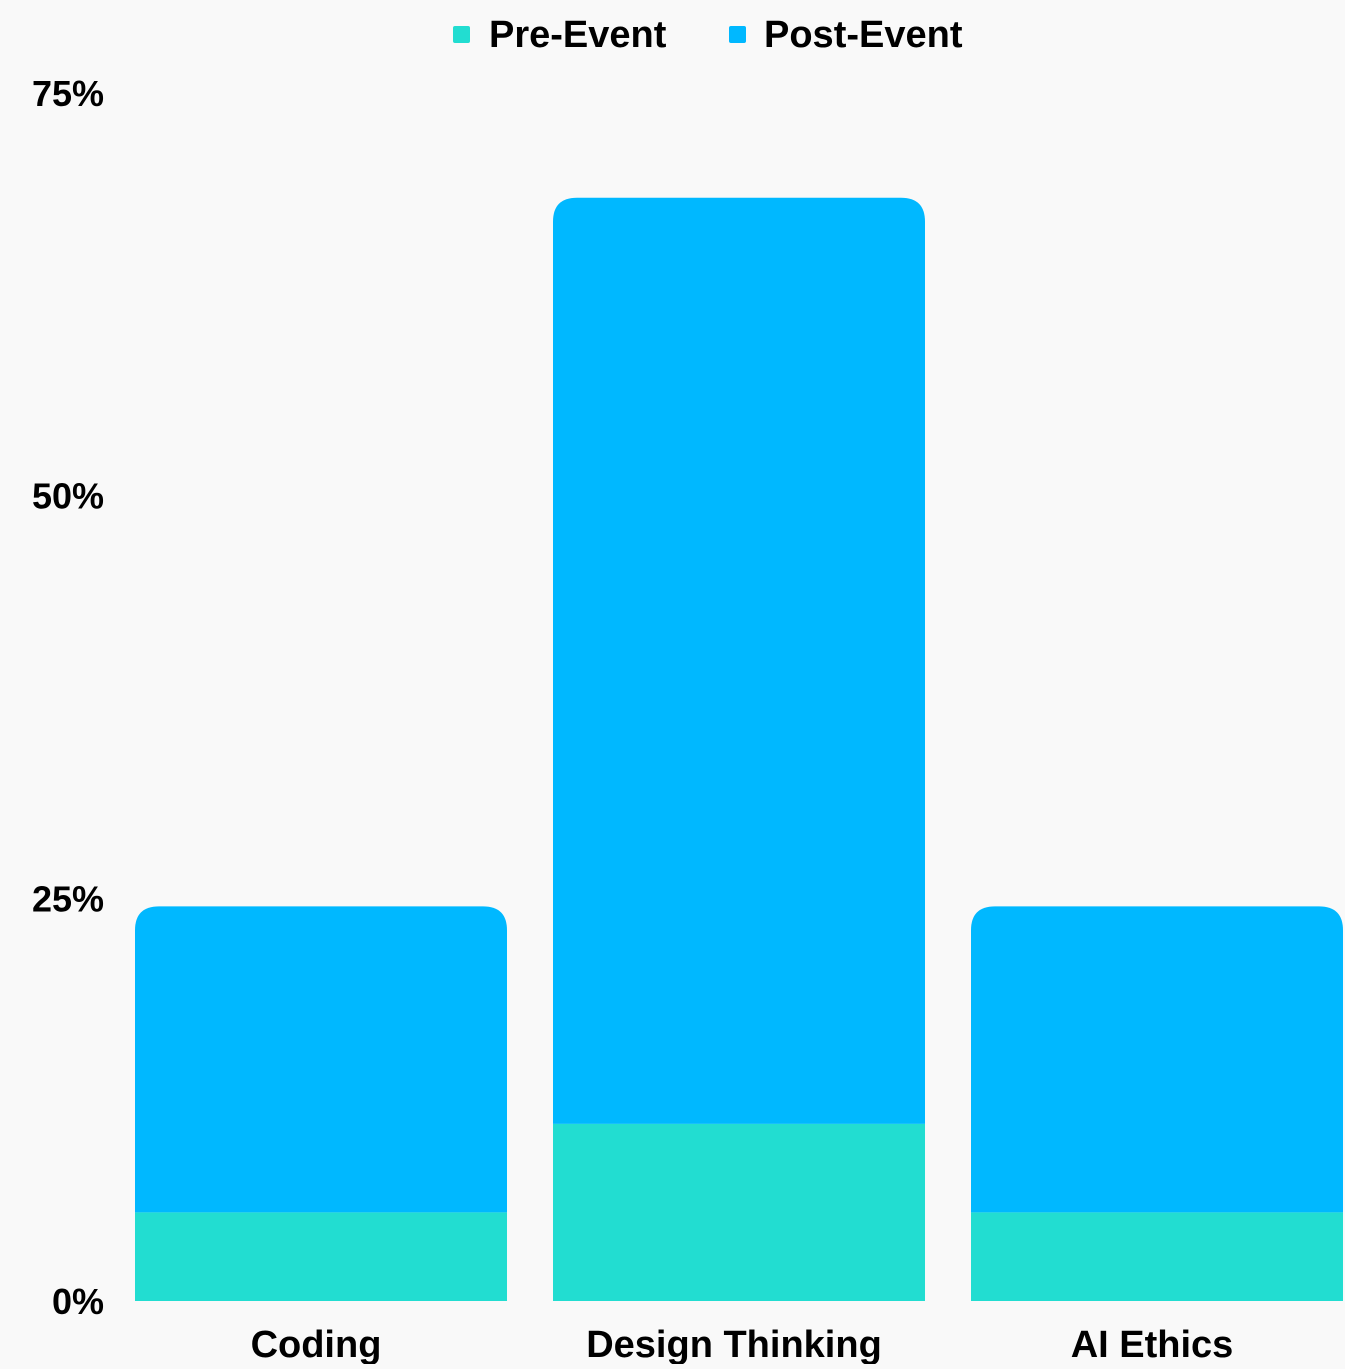  What do you see at coordinates (1157, 1256) in the screenshot?
I see `bar-segment-pre-event-ai-ethics` at bounding box center [1157, 1256].